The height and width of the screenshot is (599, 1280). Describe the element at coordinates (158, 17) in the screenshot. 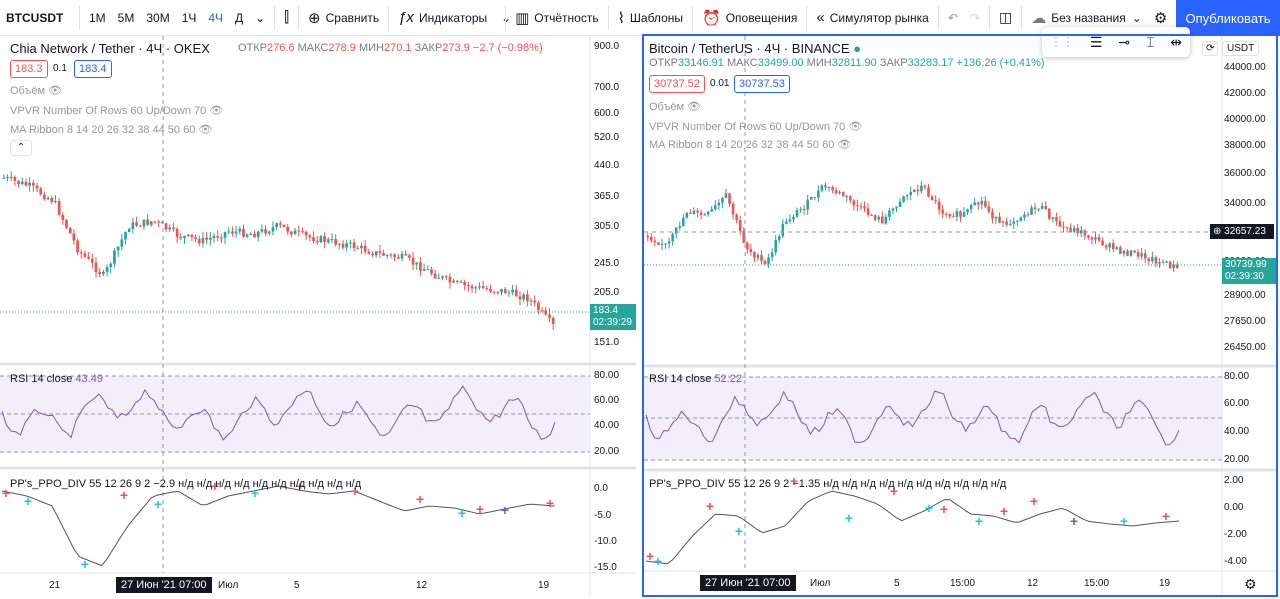

I see `interval-30m: 30M` at that location.